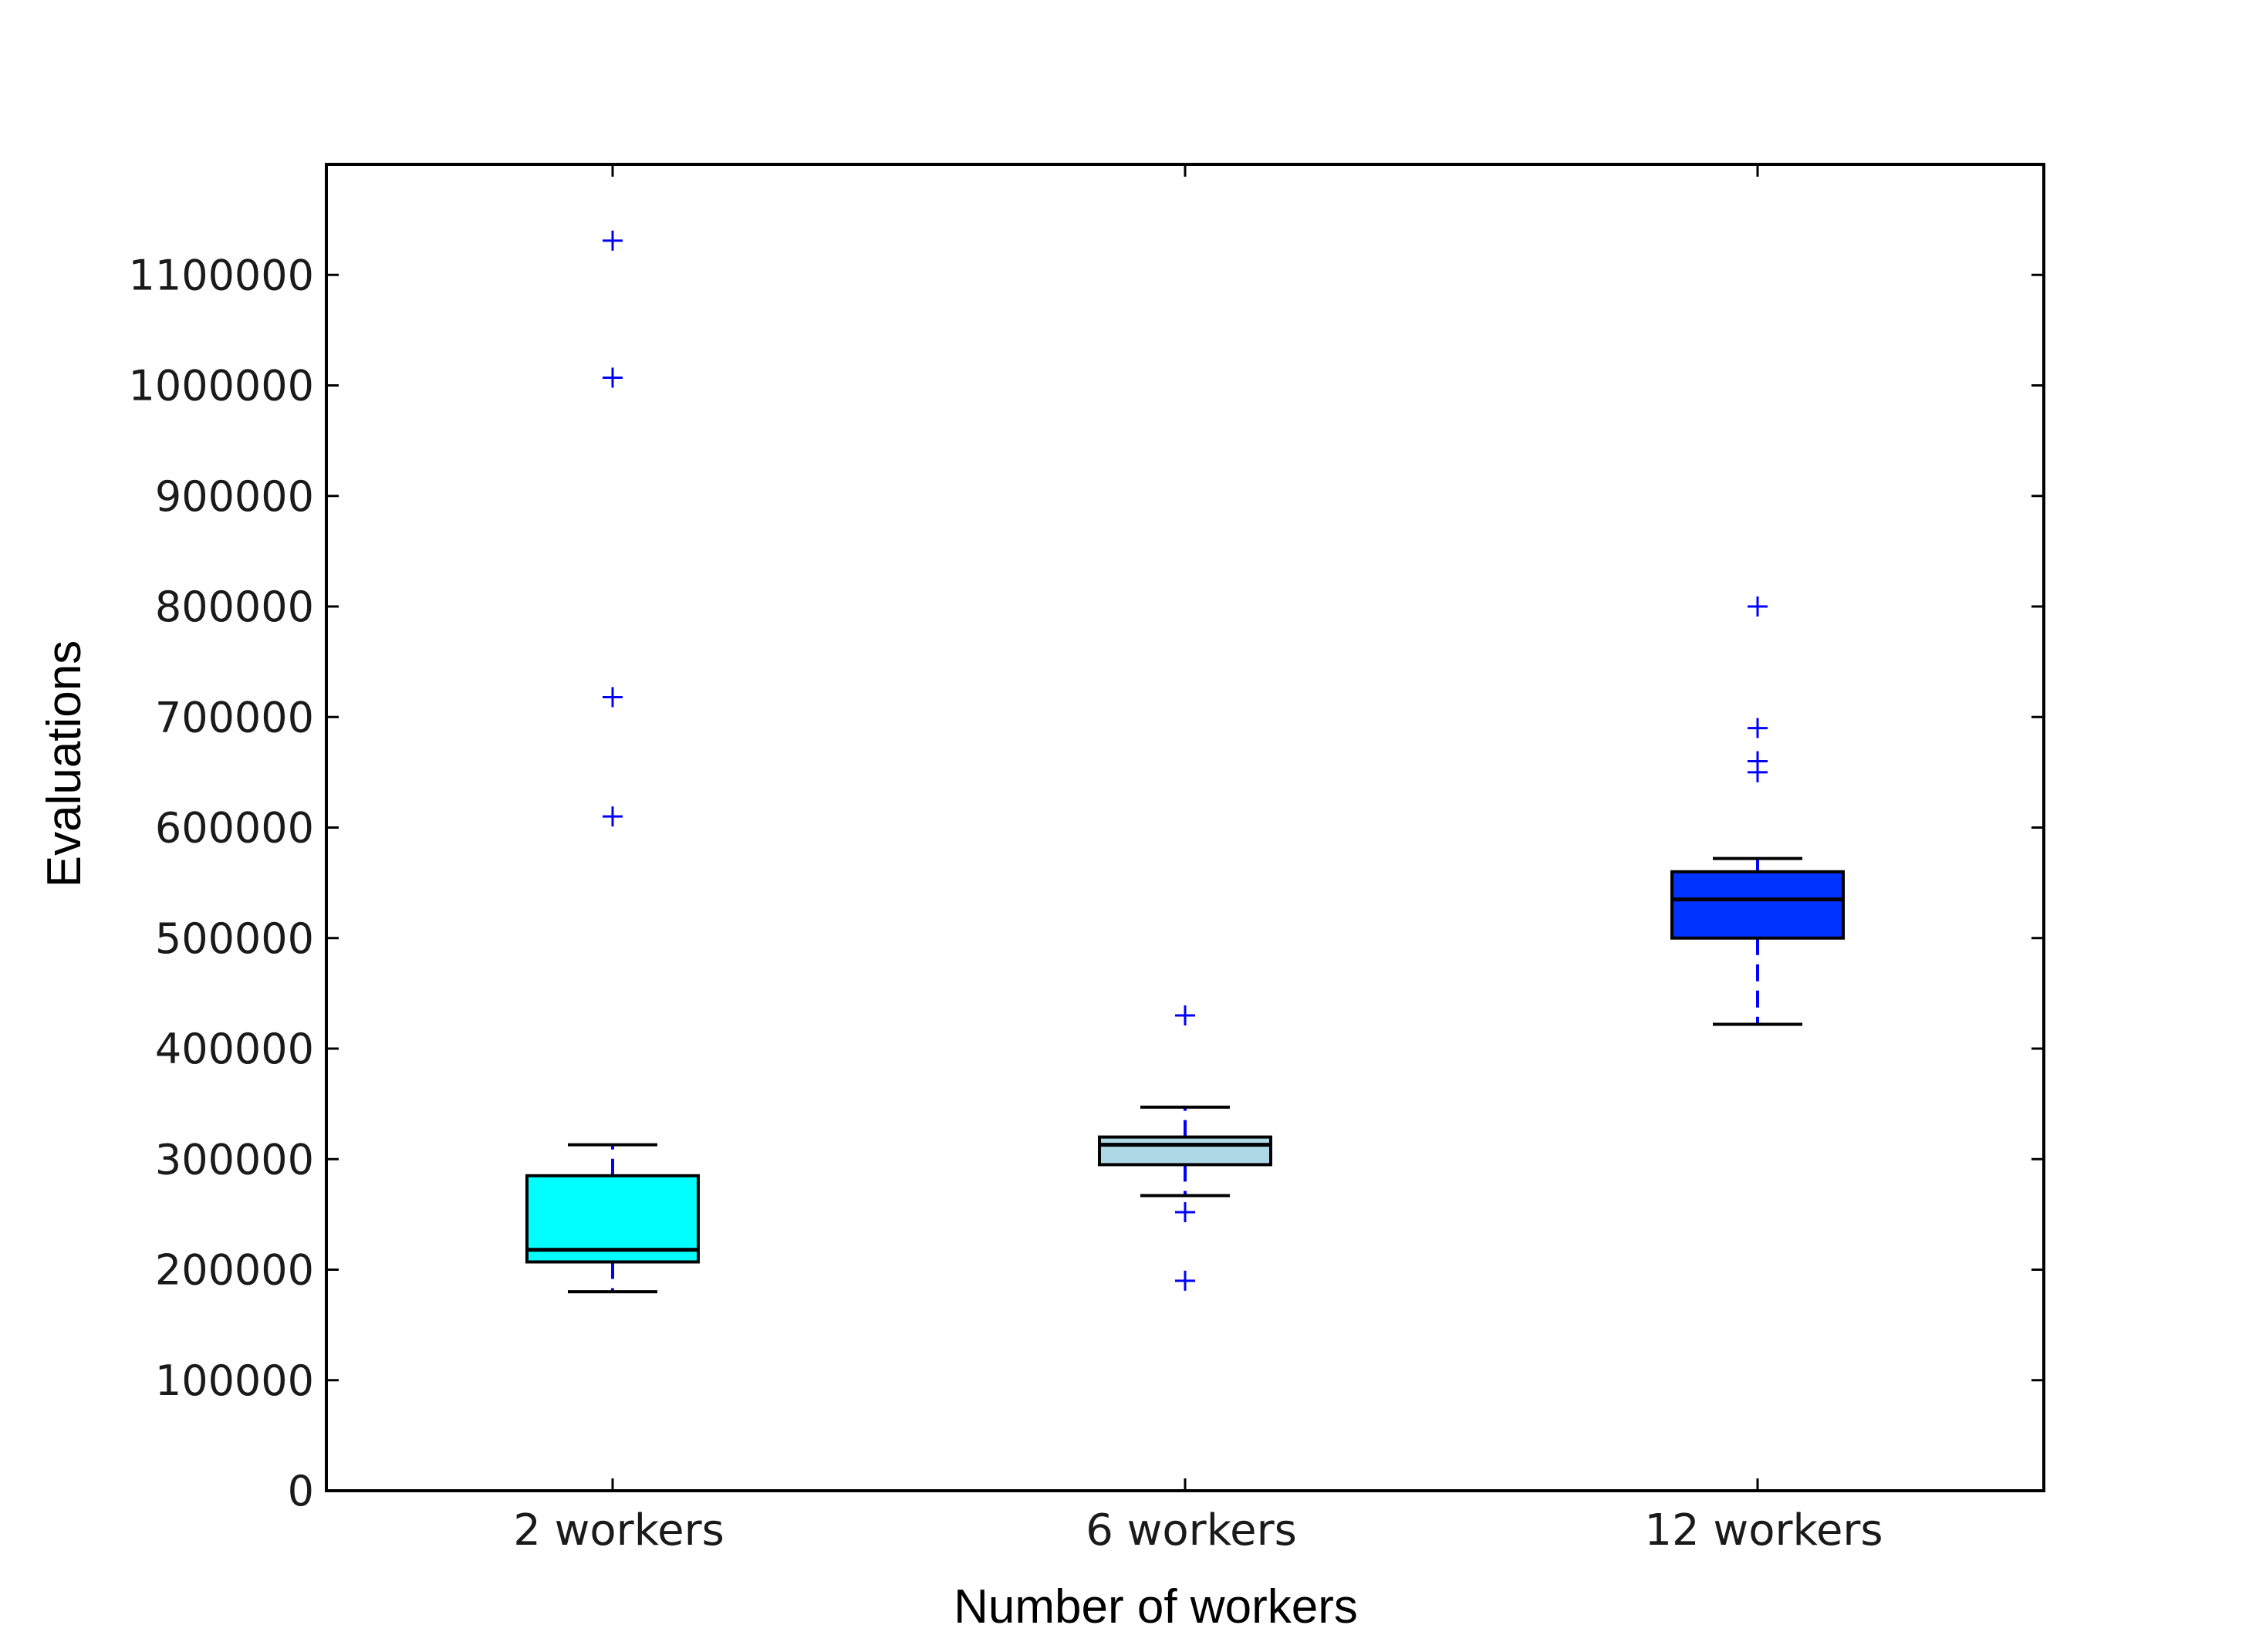 The image size is (2256, 1652). I want to click on y-tick-label: 1100000, so click(222, 275).